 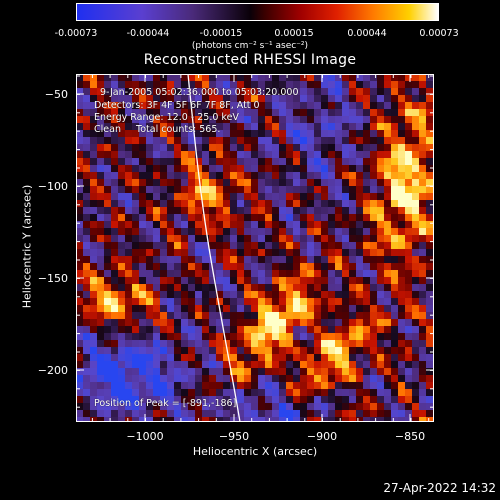 I want to click on plot-title: Reconstructed RHESSI Image, so click(x=250, y=60).